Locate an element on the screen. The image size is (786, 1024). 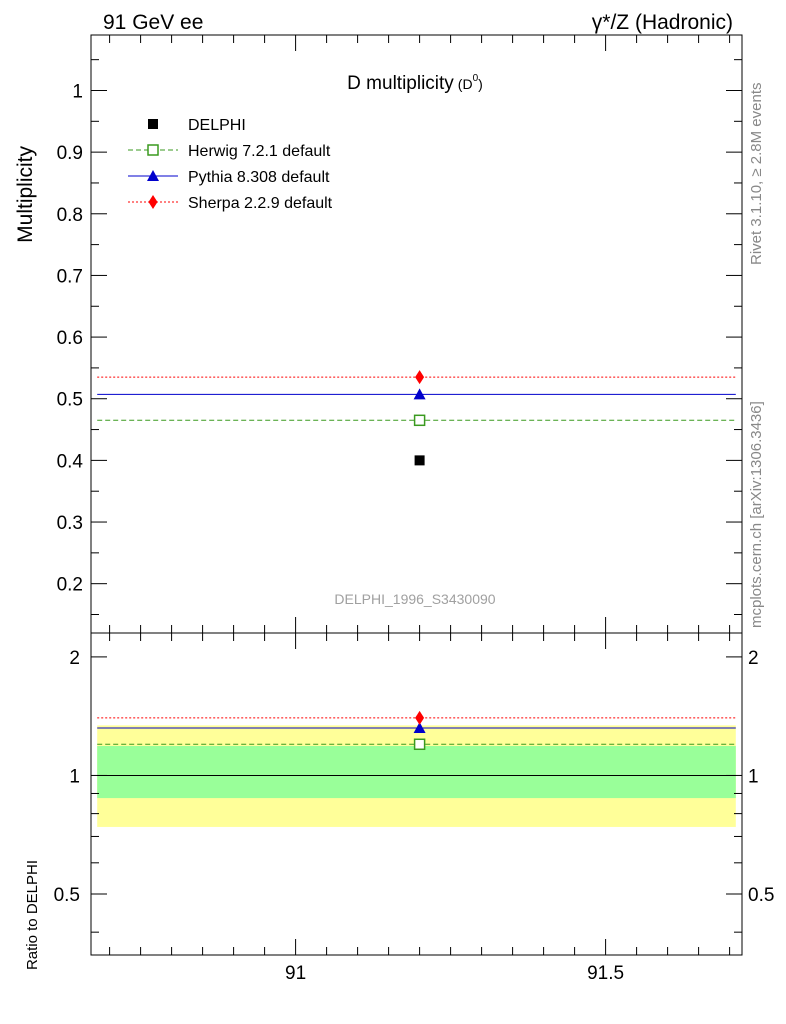
ratio-tick-label-right: 2 is located at coordinates (753, 658).